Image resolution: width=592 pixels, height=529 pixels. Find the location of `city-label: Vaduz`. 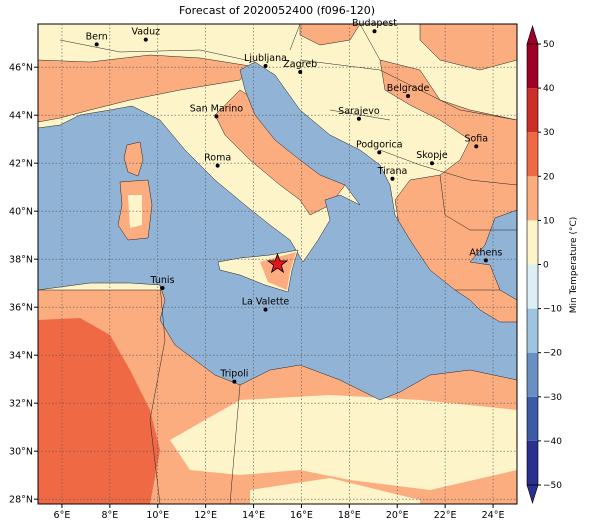

city-label: Vaduz is located at coordinates (145, 32).